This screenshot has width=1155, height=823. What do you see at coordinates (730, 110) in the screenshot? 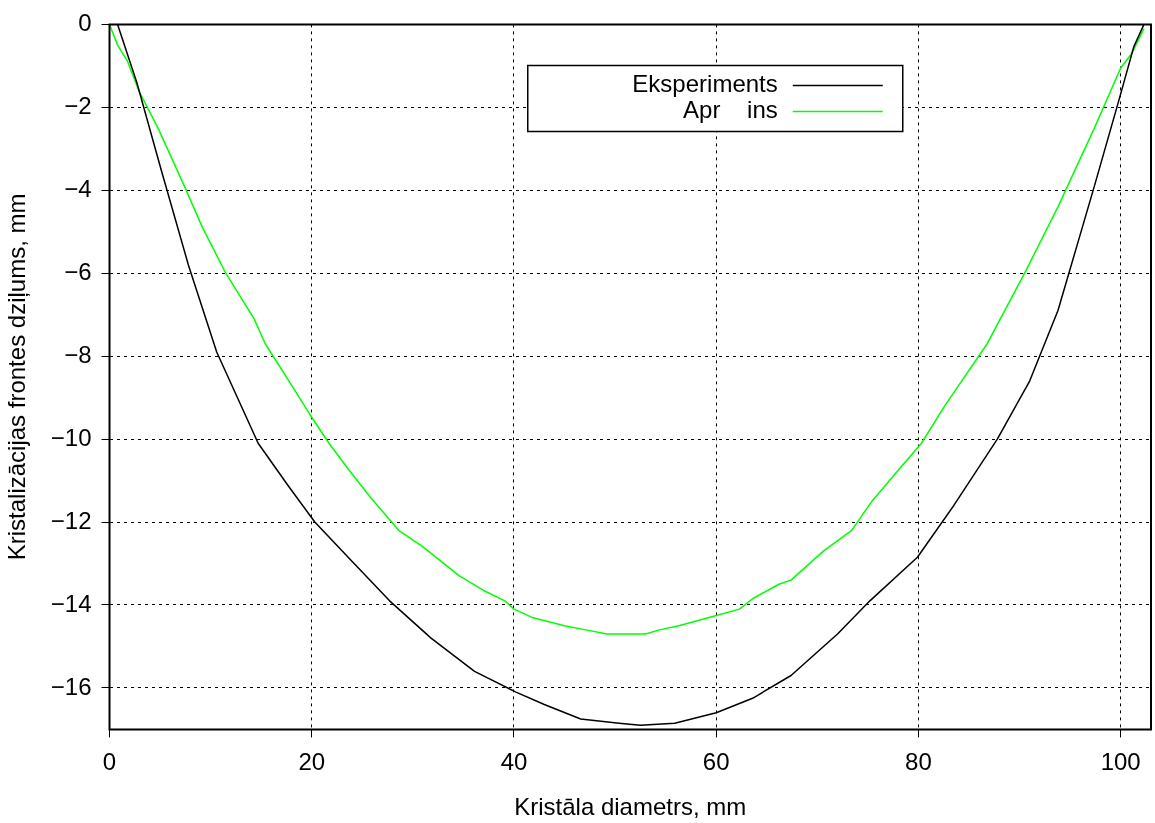
I see `legend-label: Apr ins` at bounding box center [730, 110].